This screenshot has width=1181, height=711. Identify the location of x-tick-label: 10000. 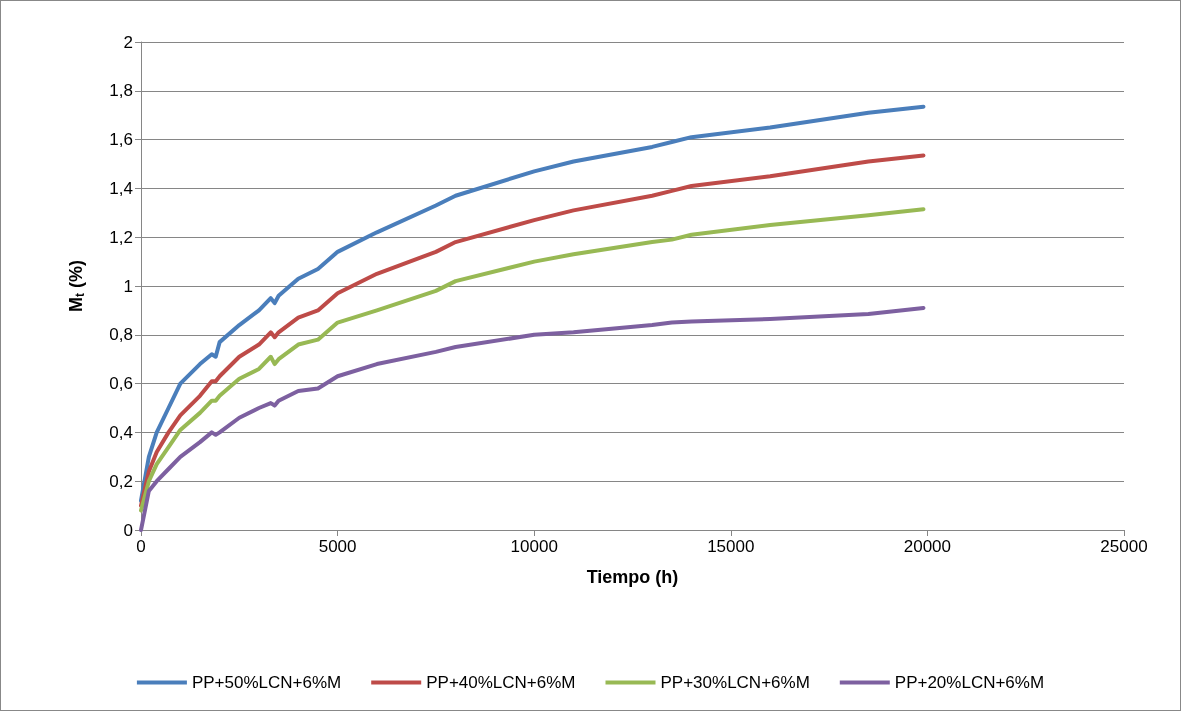
(534, 546).